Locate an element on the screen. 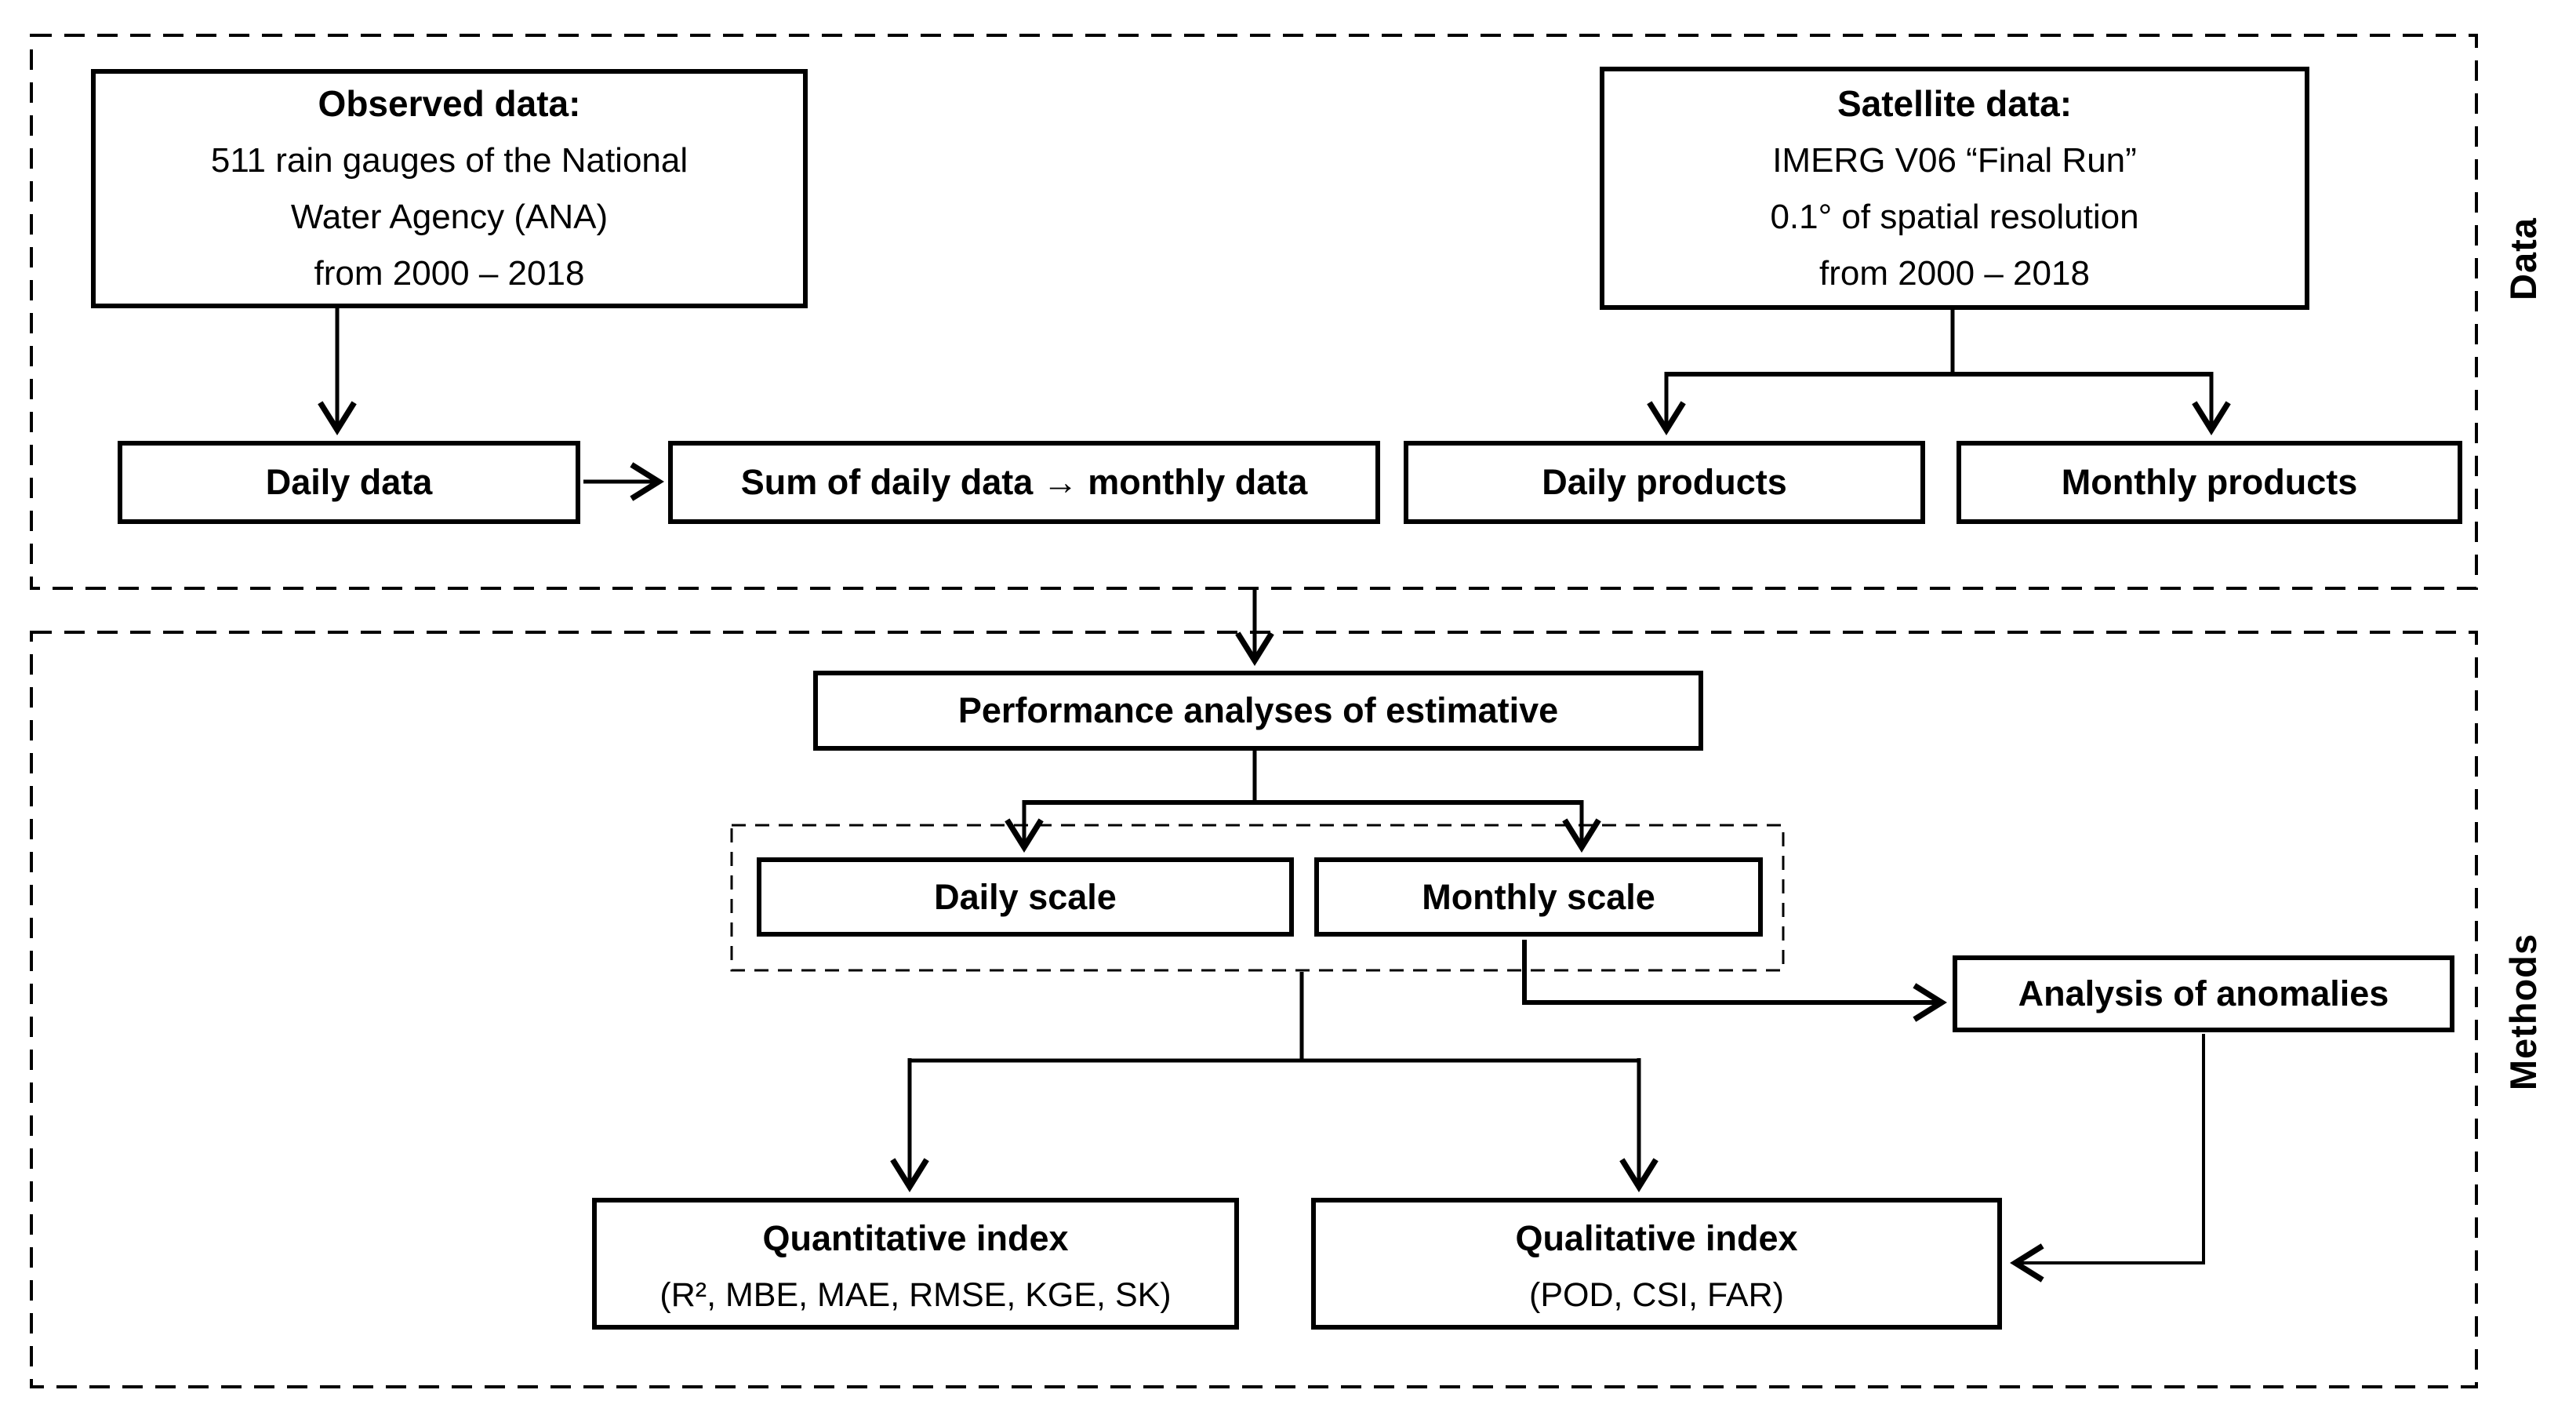 The height and width of the screenshot is (1419, 2576). methods-section-label: Methods is located at coordinates (2523, 1012).